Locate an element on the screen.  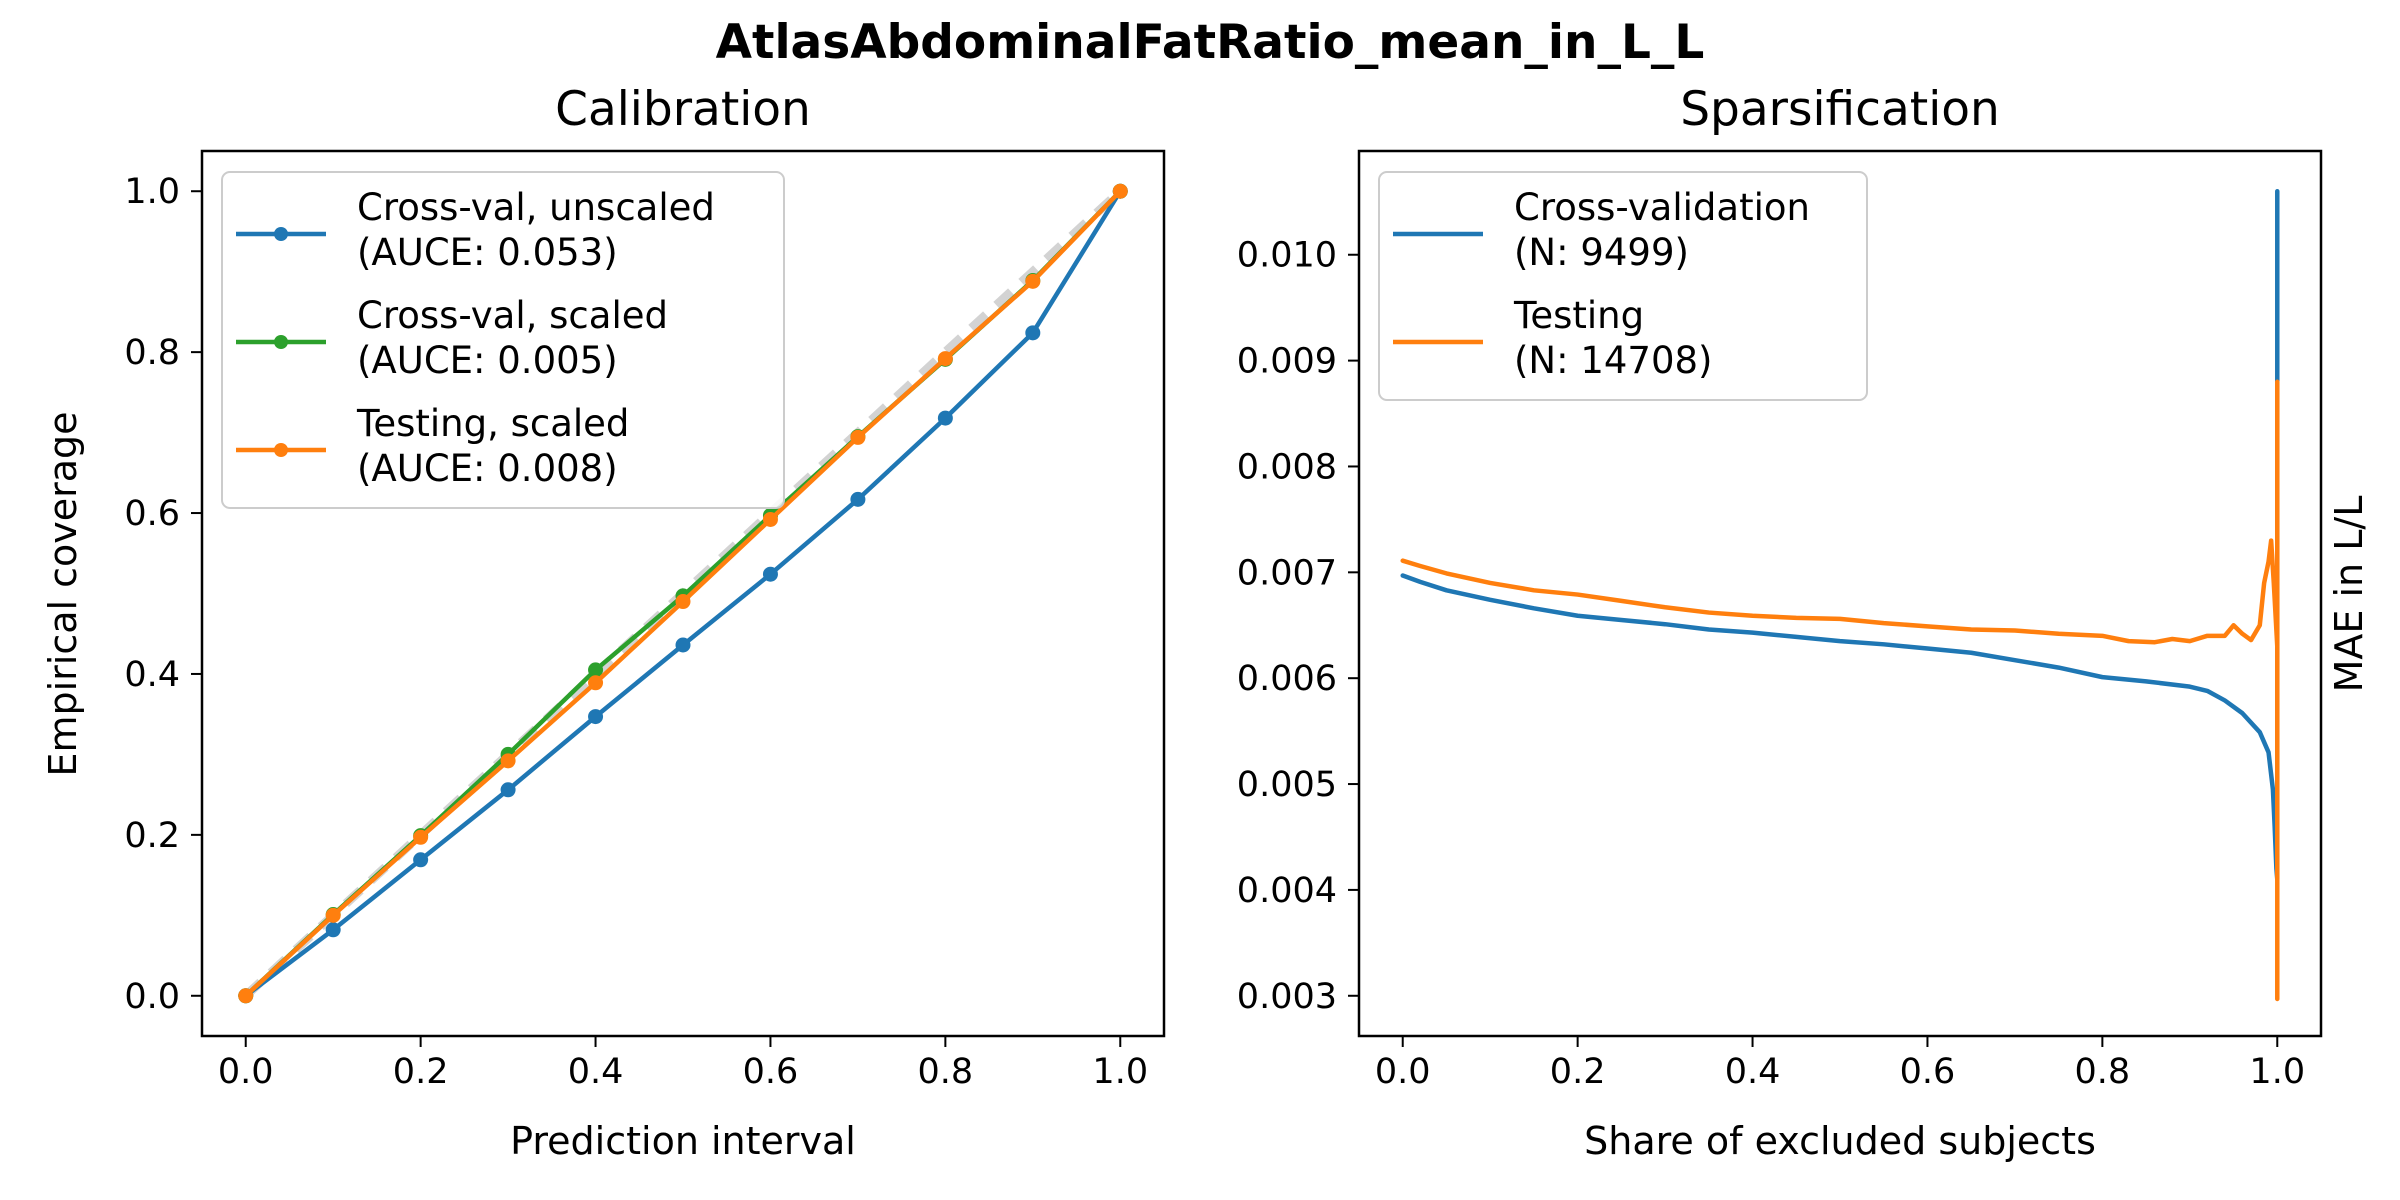
sparsification-legend-box is located at coordinates (1623, 286).